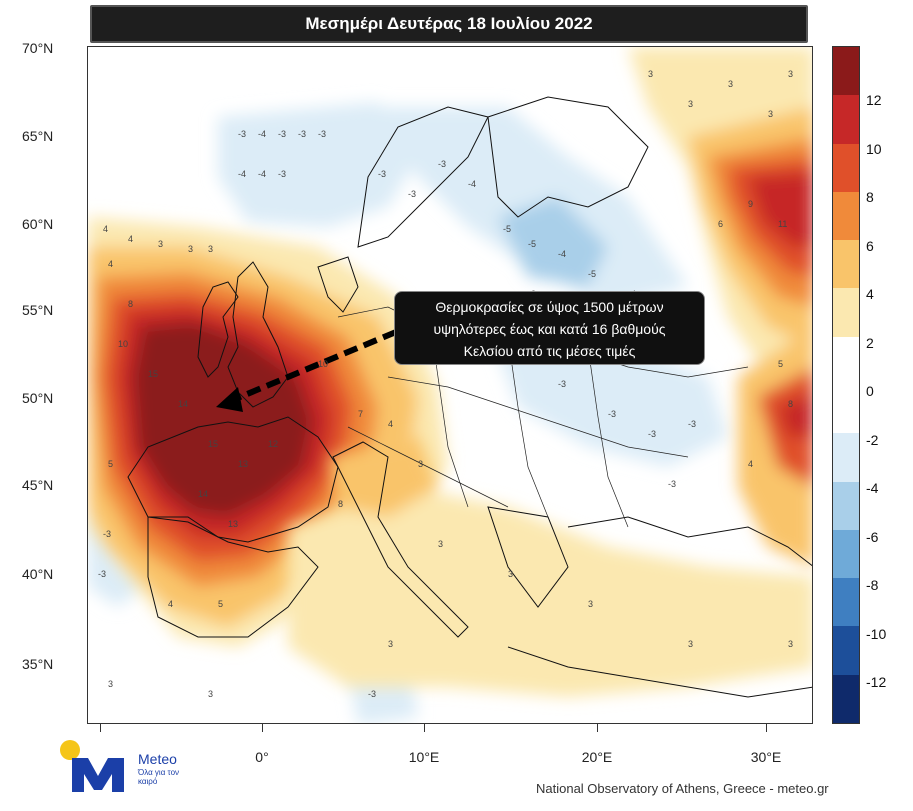 The width and height of the screenshot is (913, 811). I want to click on lat-label: 55°N, so click(38, 310).